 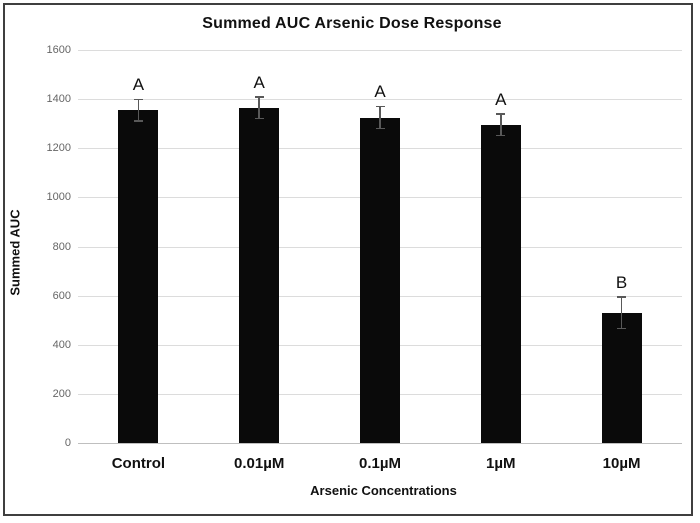 I want to click on y-tick-label: 400, so click(x=61, y=344).